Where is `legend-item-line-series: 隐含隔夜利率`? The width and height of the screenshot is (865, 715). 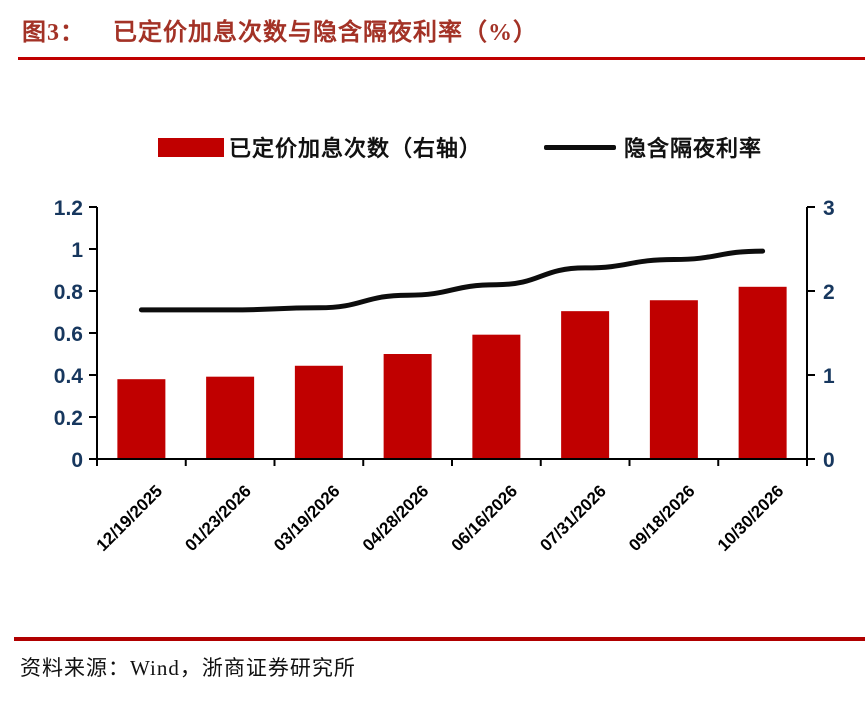
legend-item-line-series: 隐含隔夜利率 is located at coordinates (653, 147).